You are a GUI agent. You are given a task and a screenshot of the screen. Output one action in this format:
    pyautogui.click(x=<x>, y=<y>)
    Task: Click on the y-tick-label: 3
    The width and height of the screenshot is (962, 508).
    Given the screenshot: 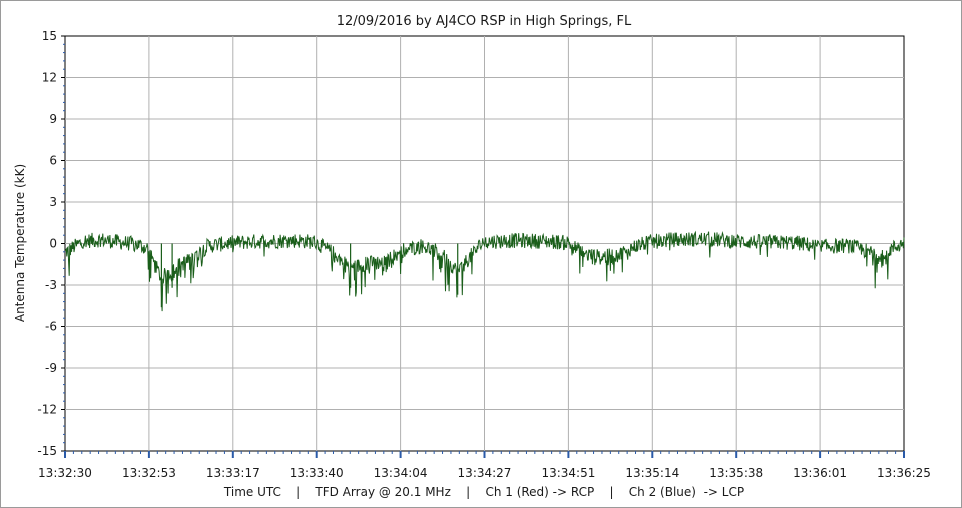 What is the action you would take?
    pyautogui.click(x=53, y=202)
    